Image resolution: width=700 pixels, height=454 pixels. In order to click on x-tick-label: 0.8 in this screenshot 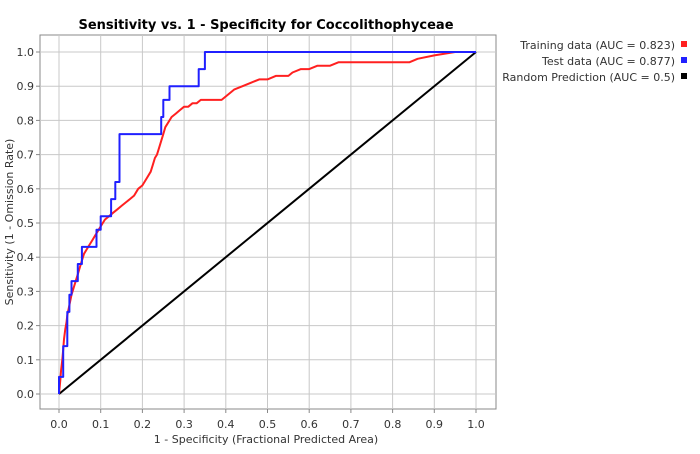, I will do `click(393, 424)`.